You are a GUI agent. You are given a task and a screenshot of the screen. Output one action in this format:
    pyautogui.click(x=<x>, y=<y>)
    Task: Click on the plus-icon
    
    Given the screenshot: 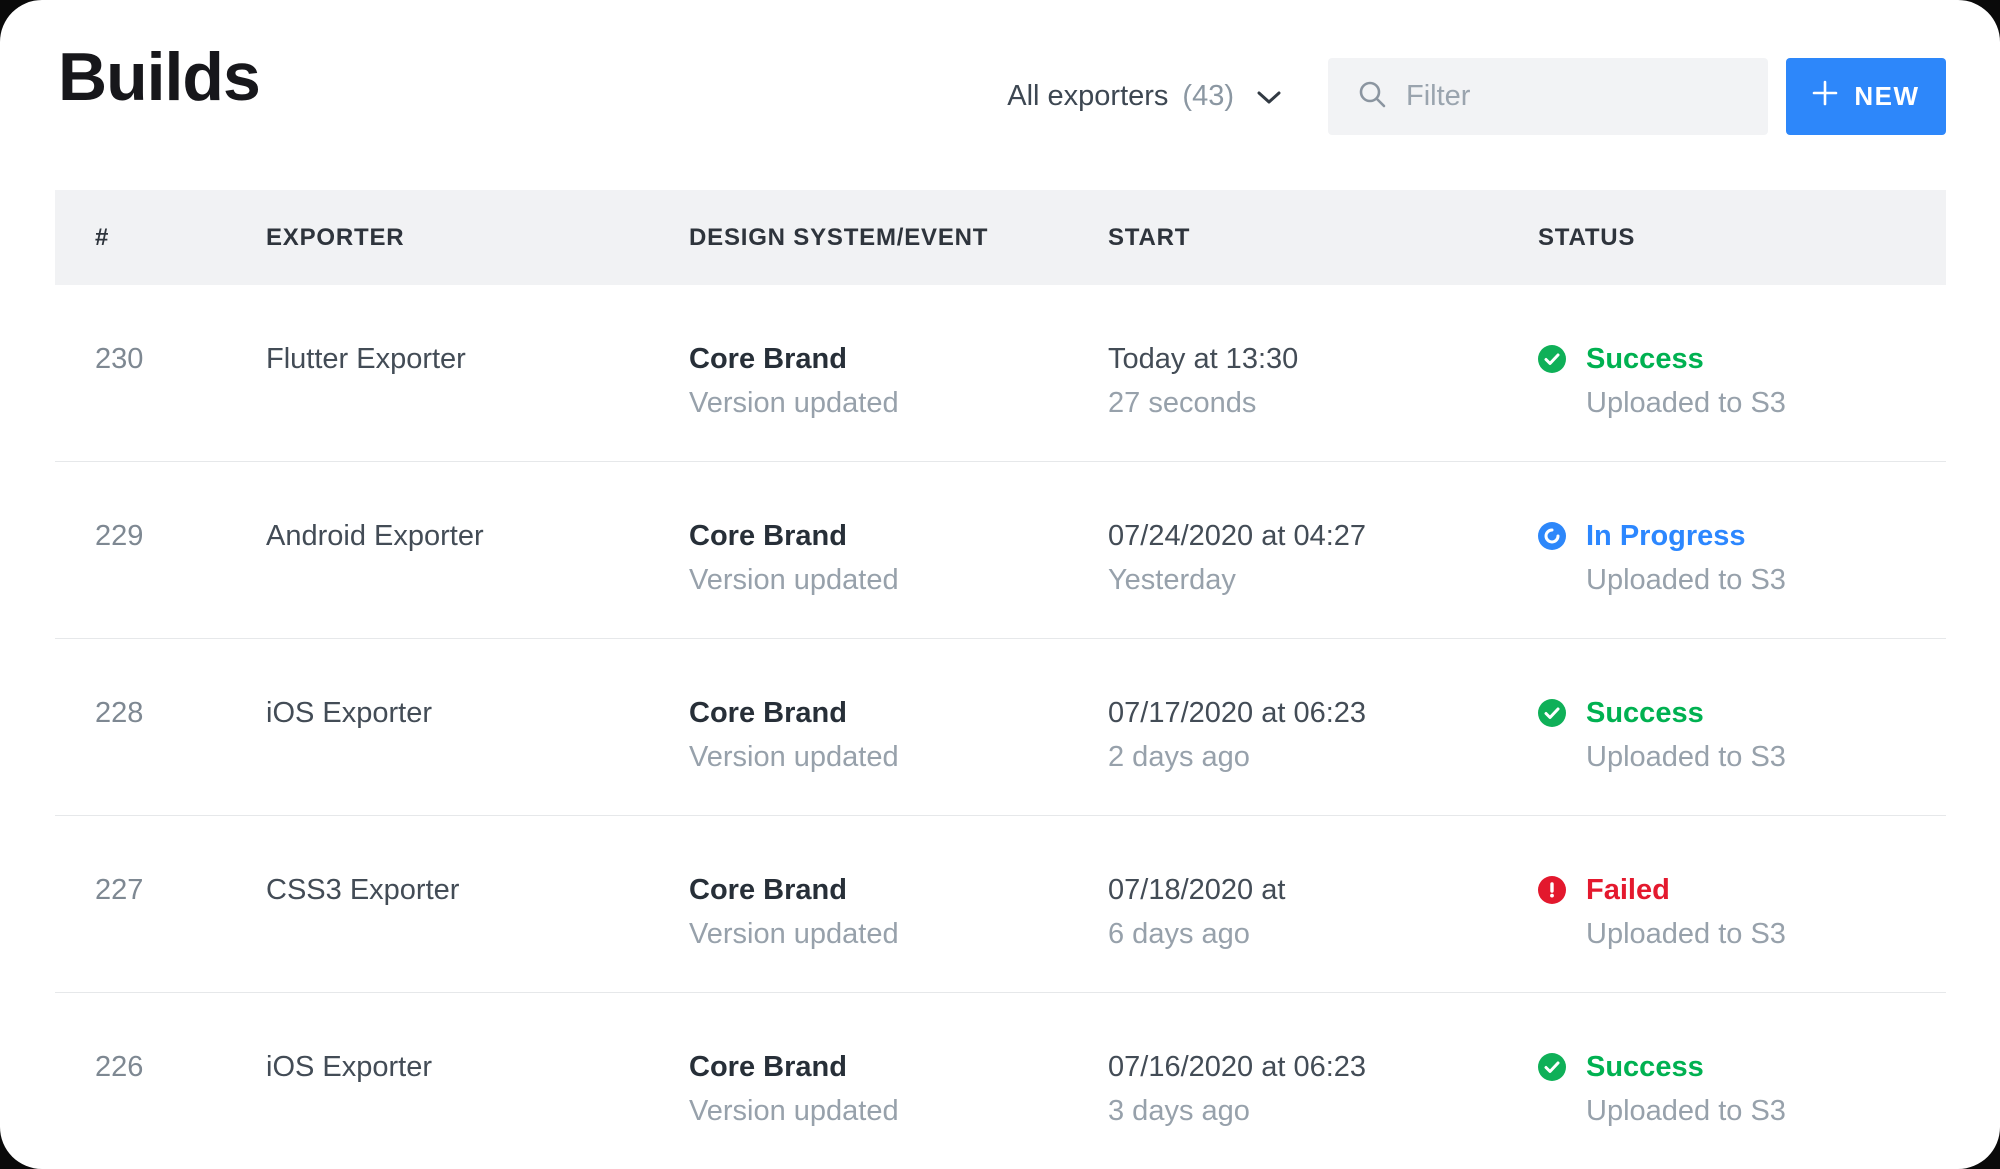 What is the action you would take?
    pyautogui.click(x=1825, y=96)
    